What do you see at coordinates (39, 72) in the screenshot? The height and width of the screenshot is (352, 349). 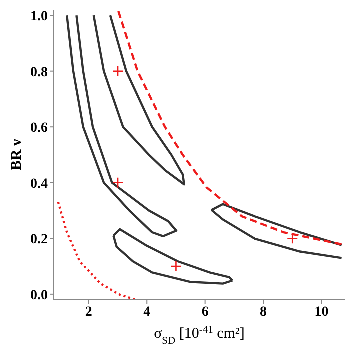 I see `y-tick-label: 0.8` at bounding box center [39, 72].